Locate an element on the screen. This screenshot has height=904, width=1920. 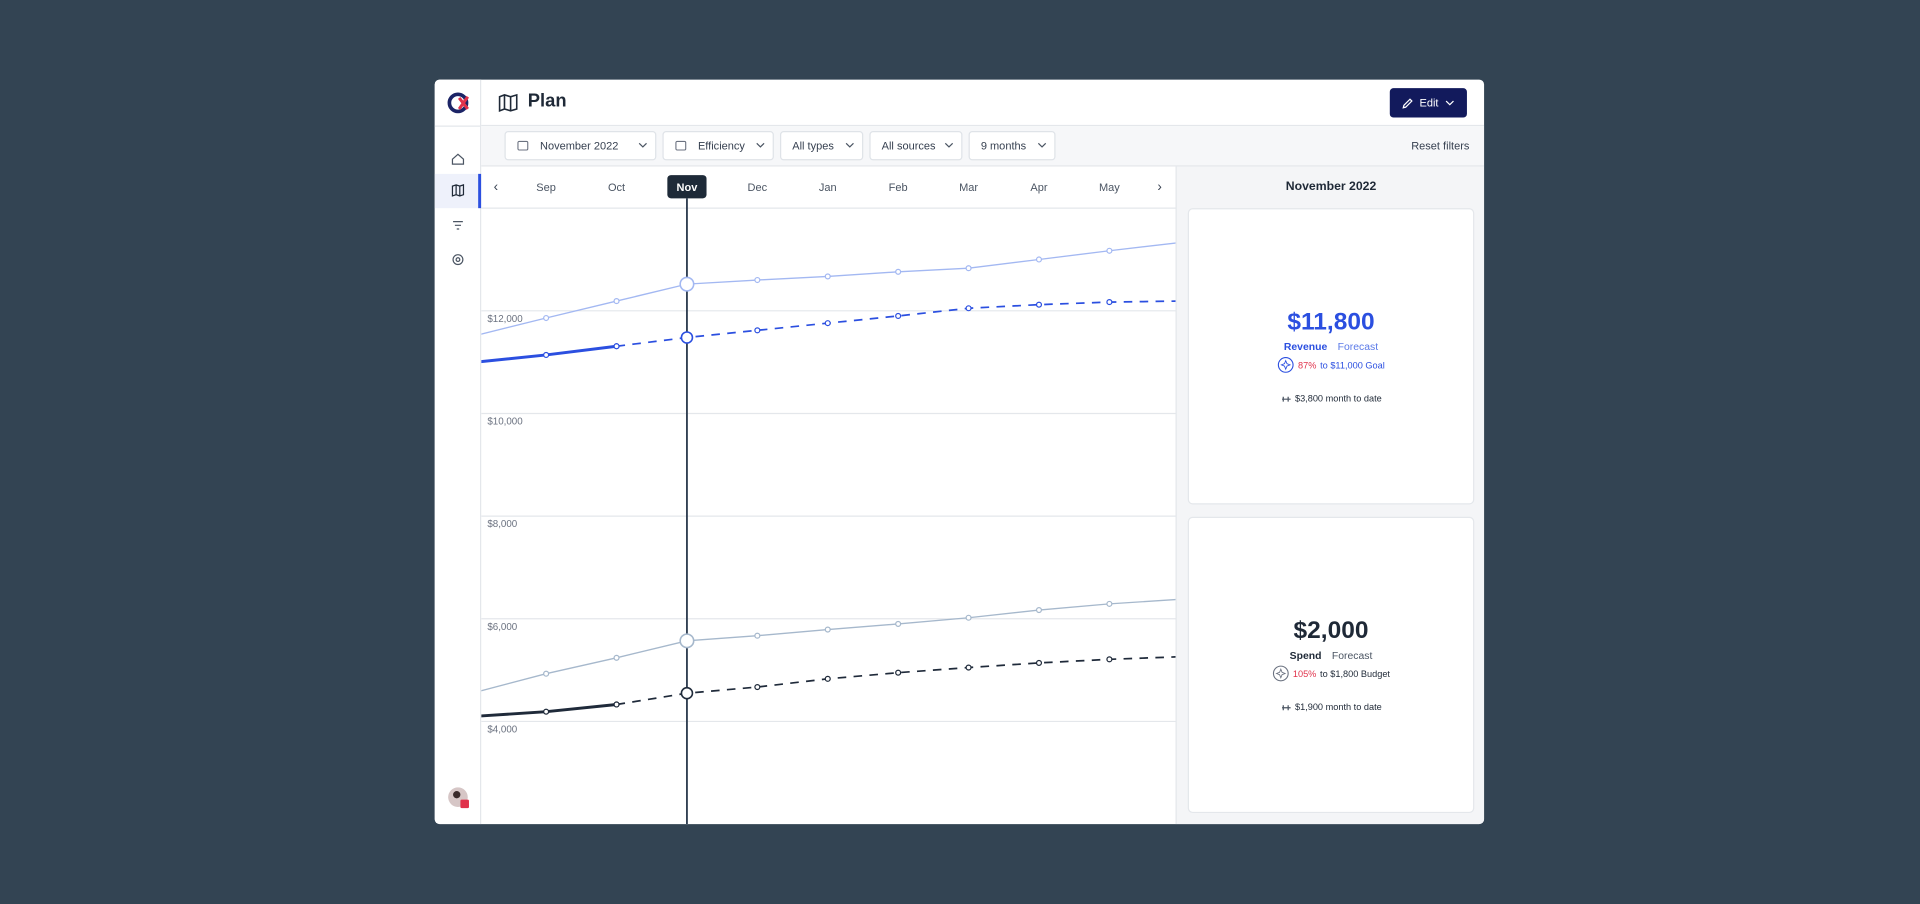
filter-icon is located at coordinates (458, 225).